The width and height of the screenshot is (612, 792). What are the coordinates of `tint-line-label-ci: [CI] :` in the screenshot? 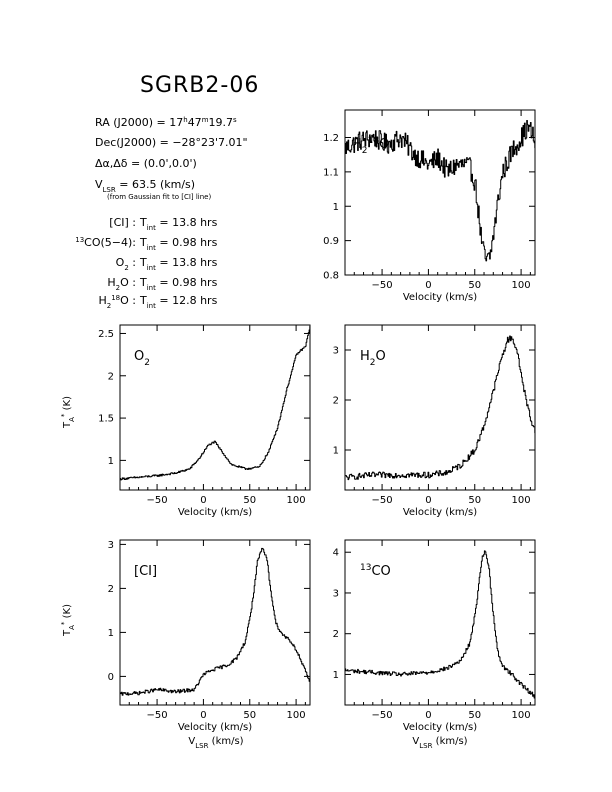 It's located at (122, 222).